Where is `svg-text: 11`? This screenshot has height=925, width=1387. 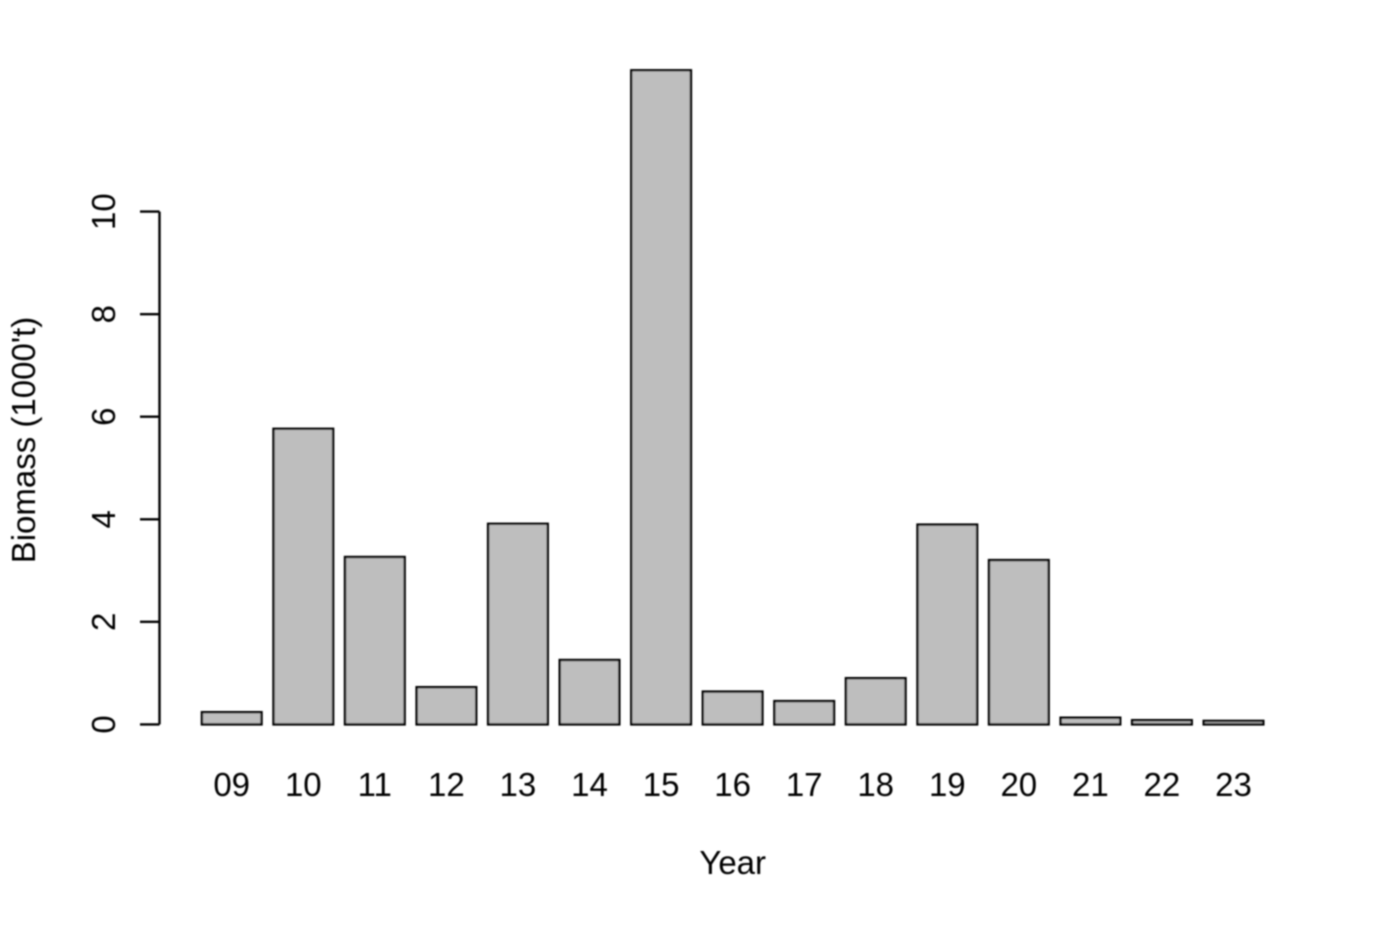
svg-text: 11 is located at coordinates (375, 784).